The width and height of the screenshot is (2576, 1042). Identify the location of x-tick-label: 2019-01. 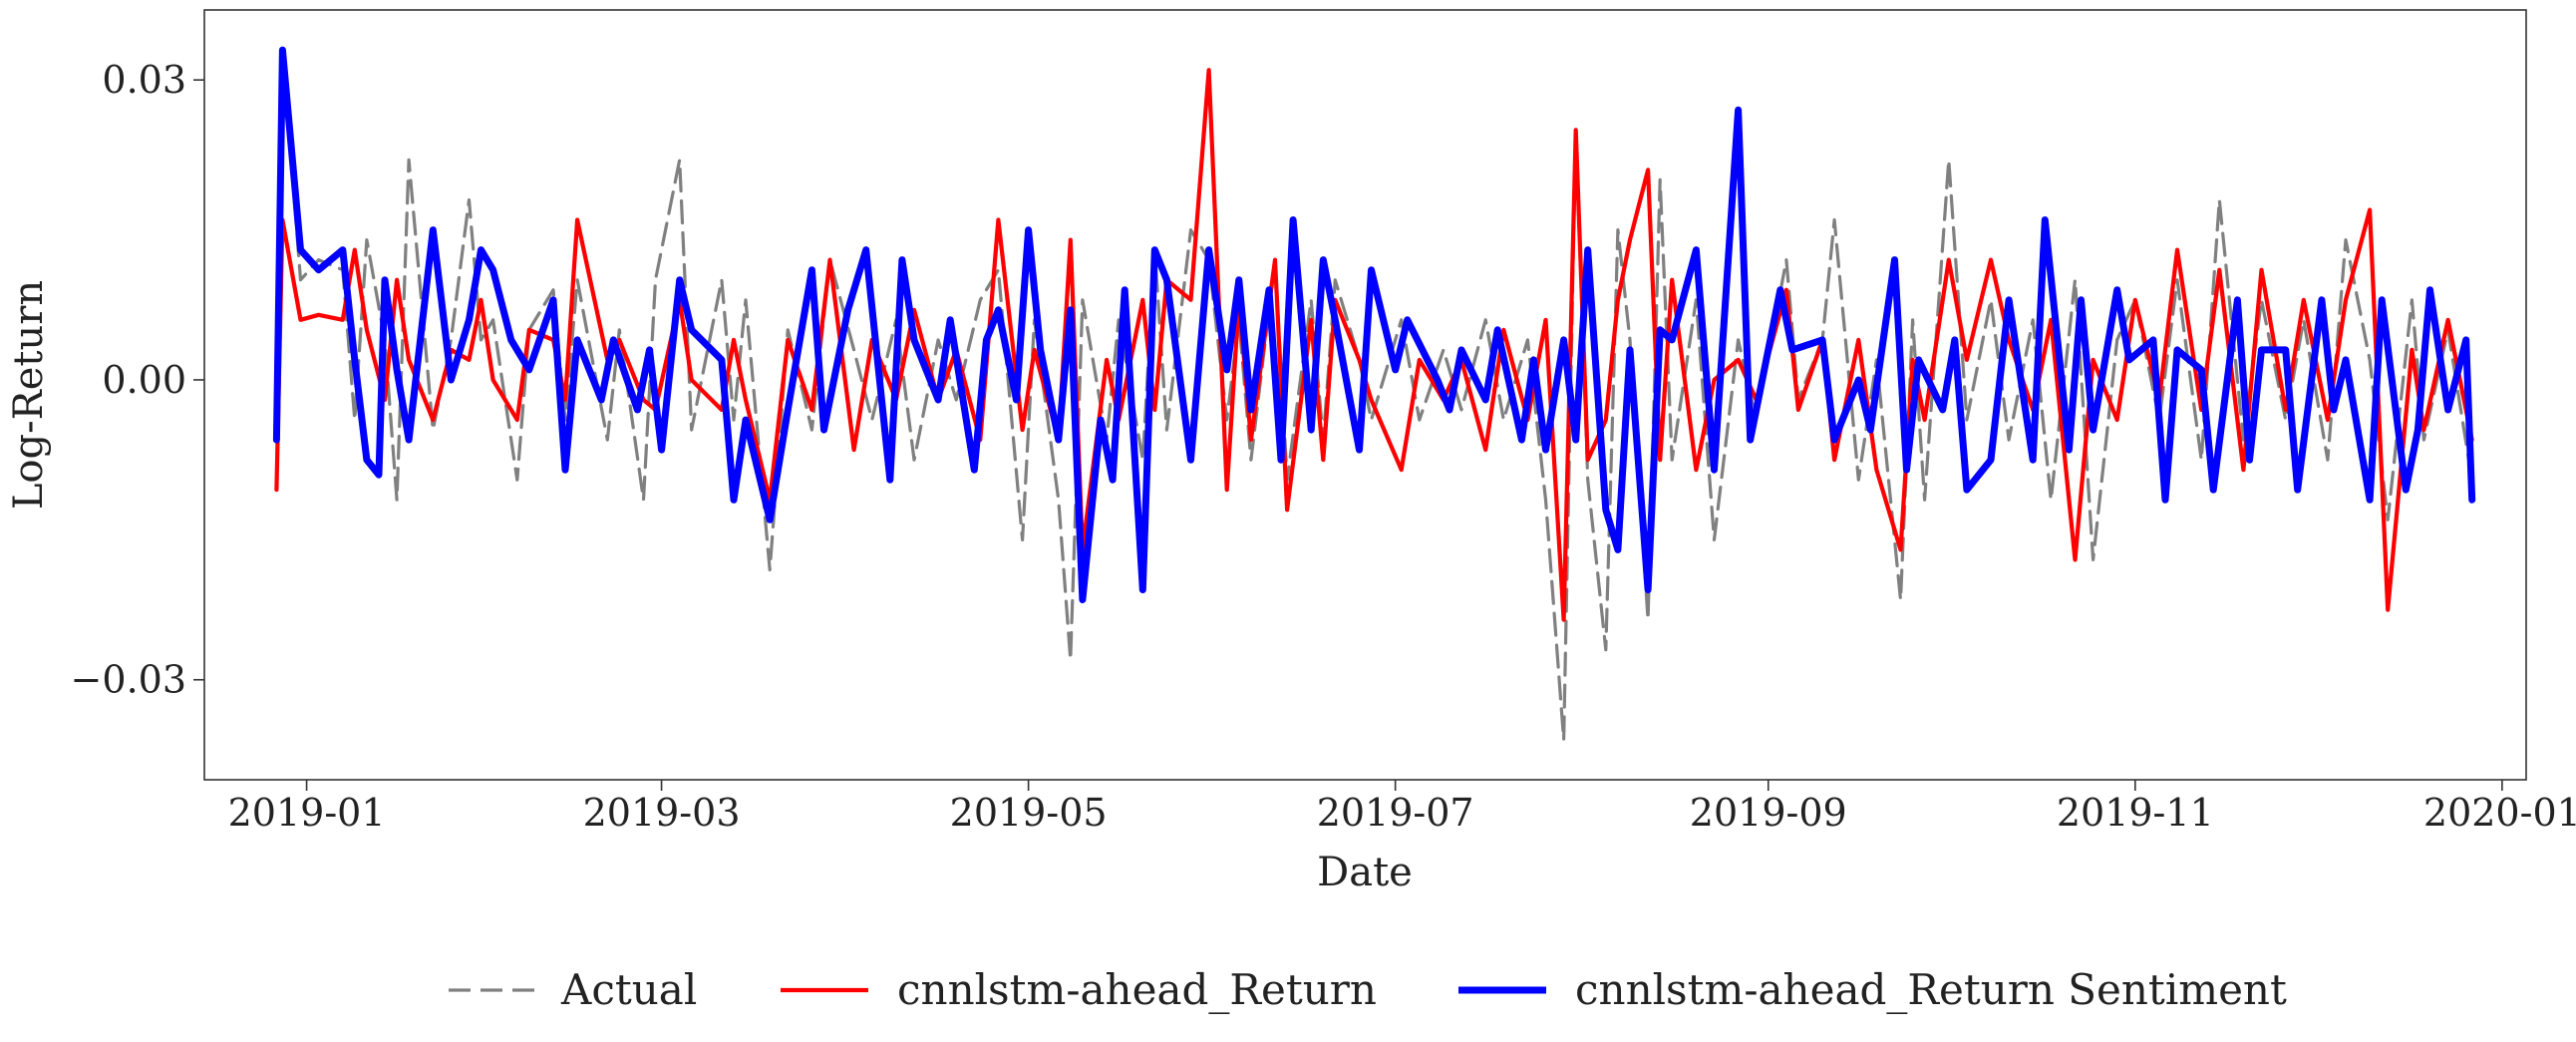
(307, 813).